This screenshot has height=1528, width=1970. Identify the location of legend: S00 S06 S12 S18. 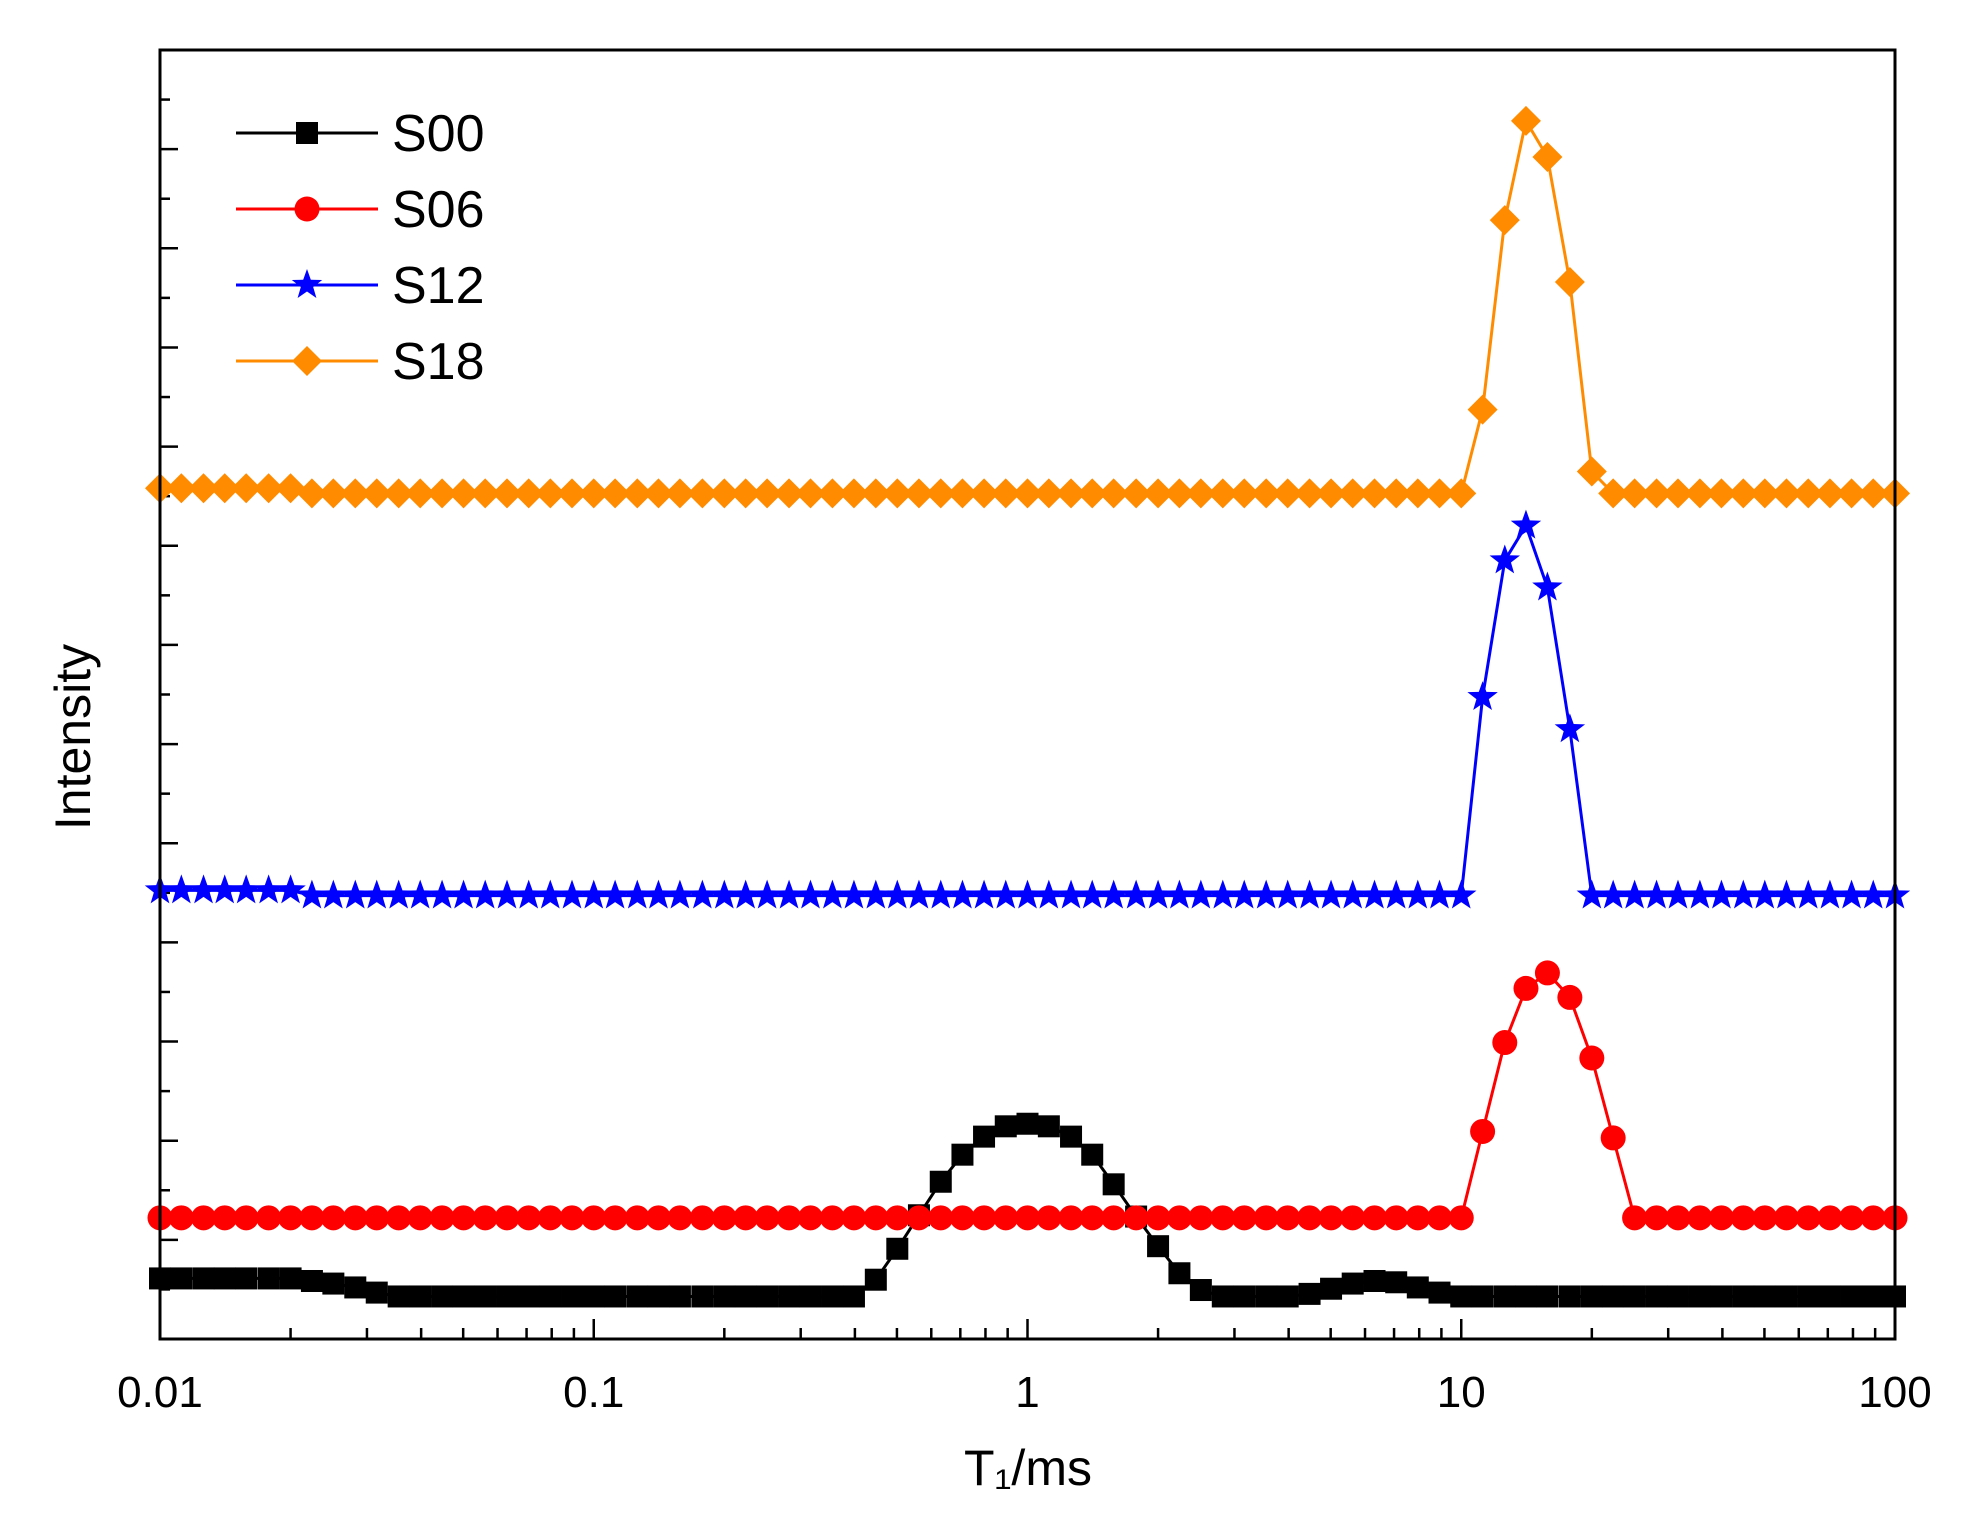
(360, 248).